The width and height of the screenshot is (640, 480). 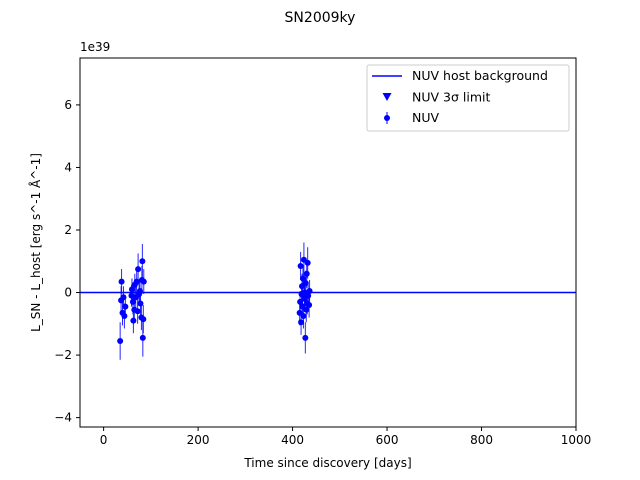 I want to click on legend-label-limit: NUV 3σ limit, so click(x=451, y=97).